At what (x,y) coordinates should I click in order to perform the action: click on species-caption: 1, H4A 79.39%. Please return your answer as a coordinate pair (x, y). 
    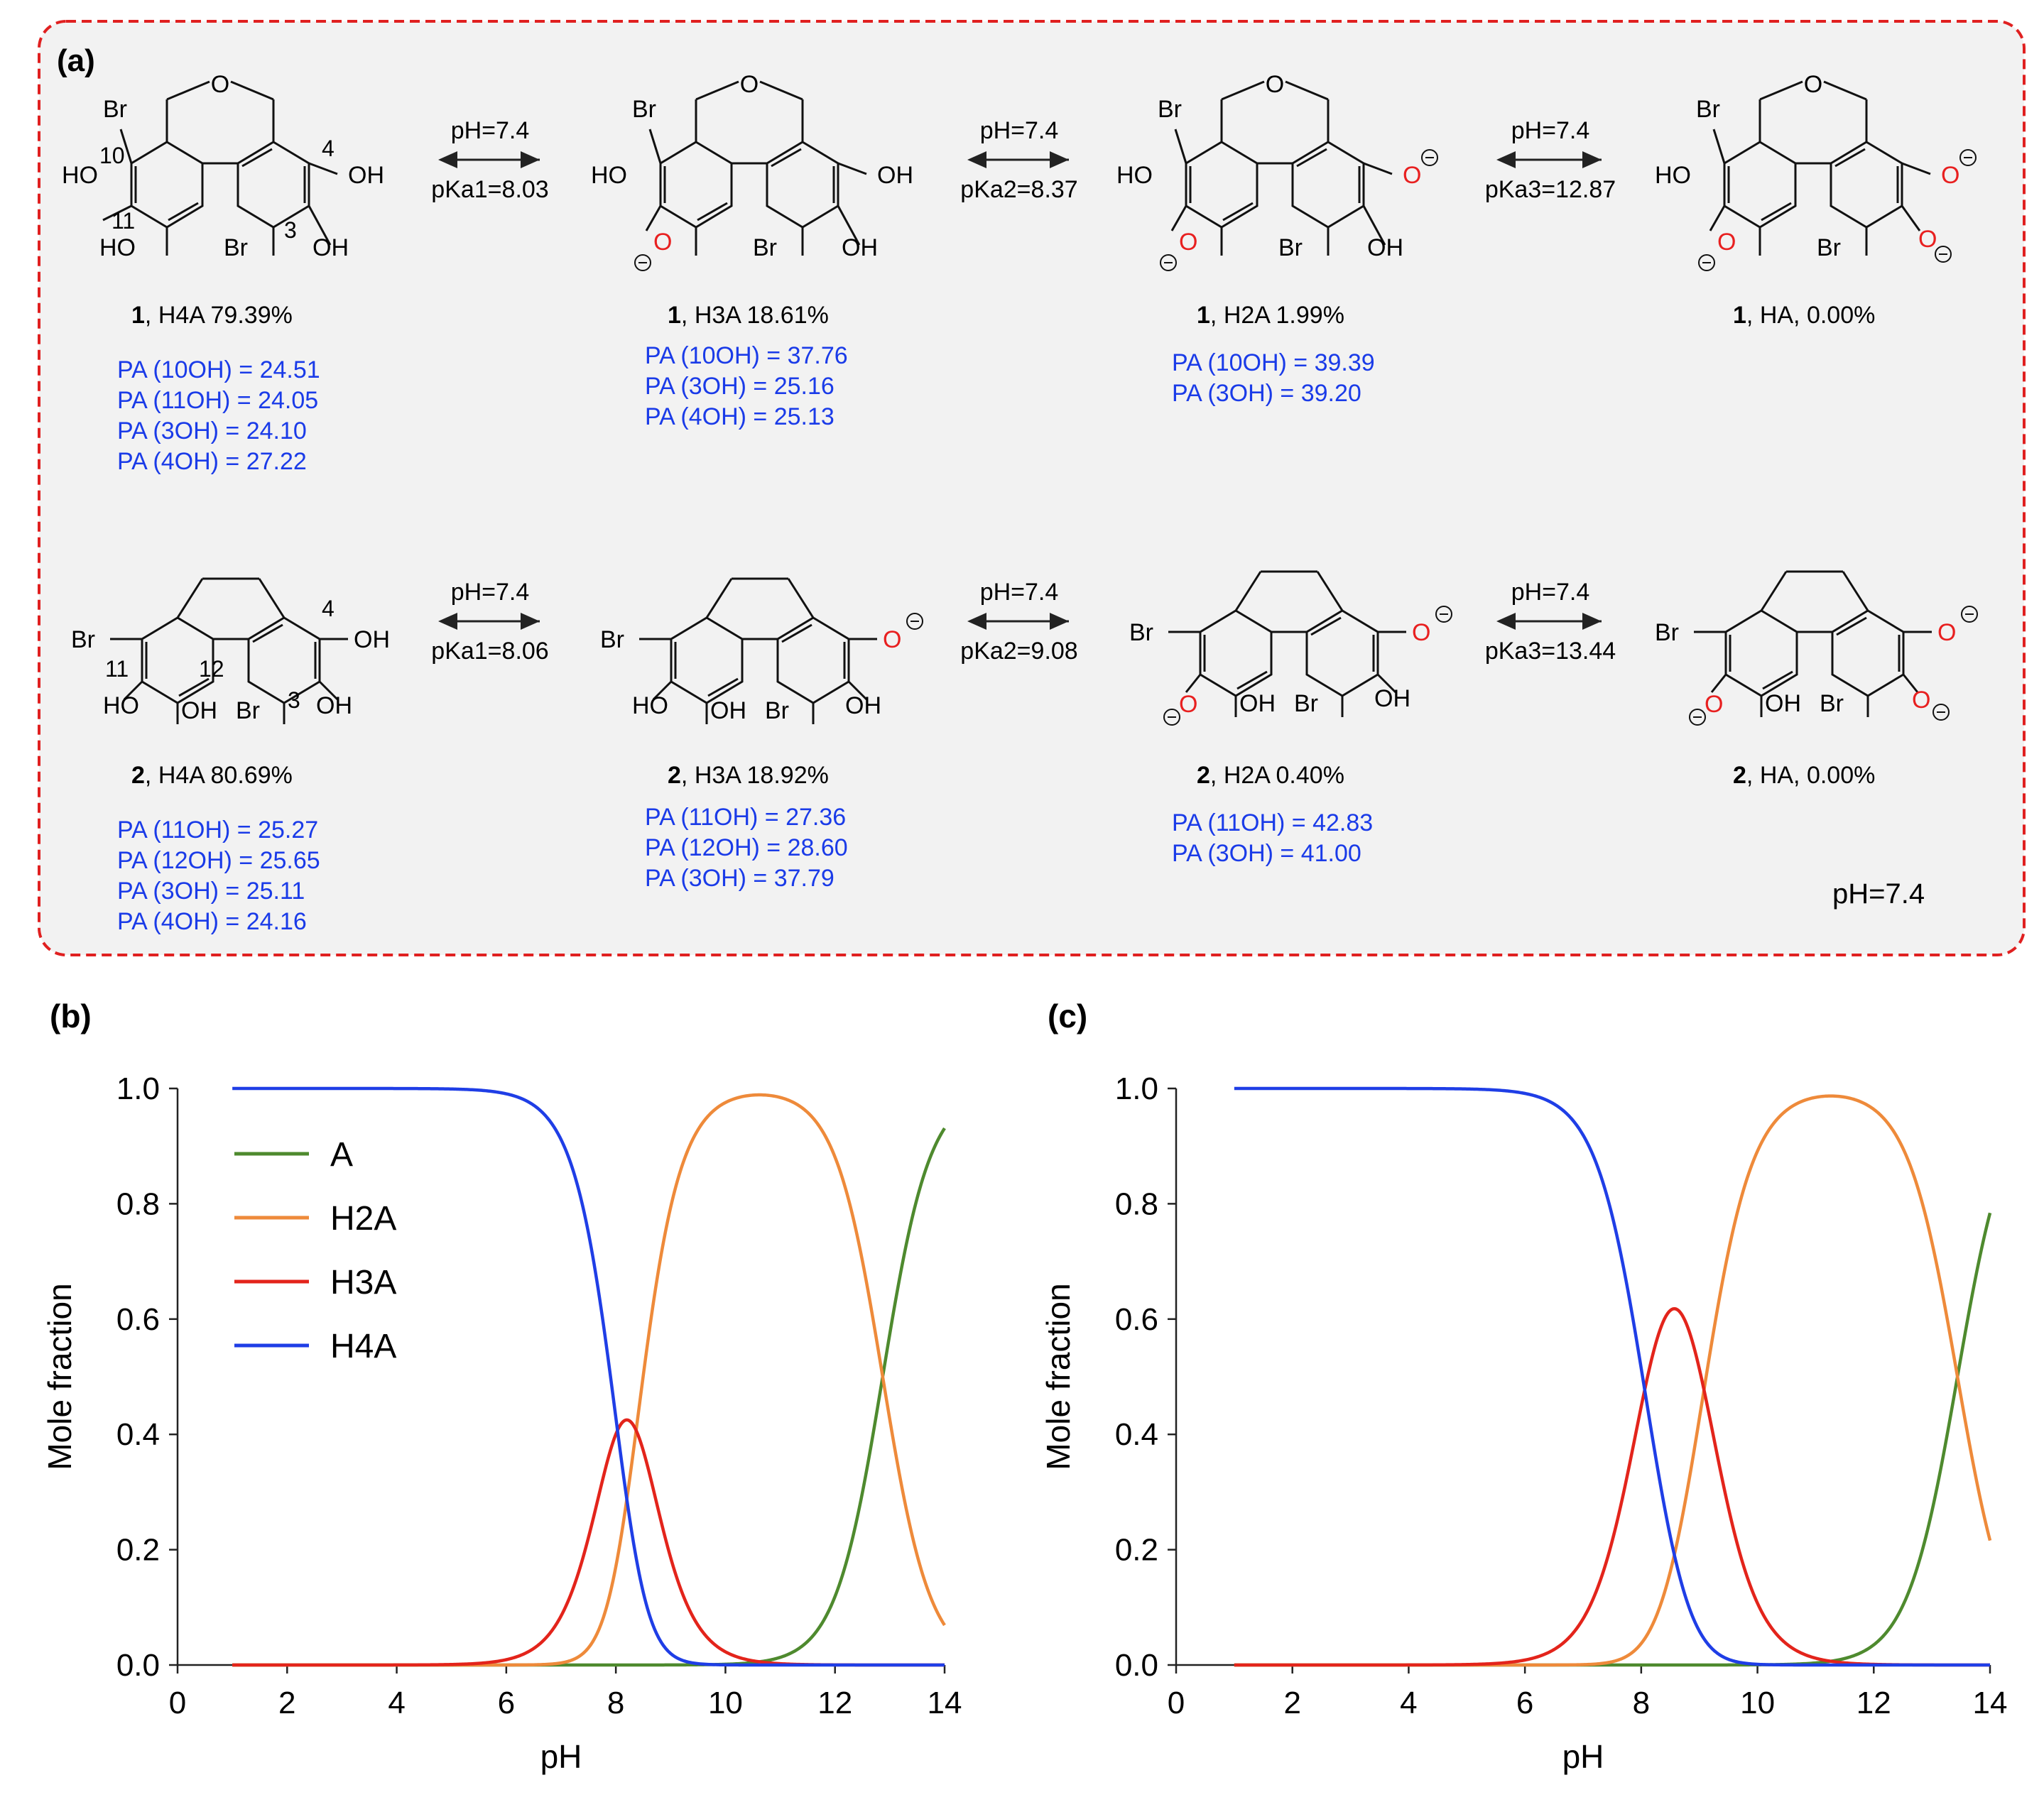
    Looking at the image, I should click on (212, 315).